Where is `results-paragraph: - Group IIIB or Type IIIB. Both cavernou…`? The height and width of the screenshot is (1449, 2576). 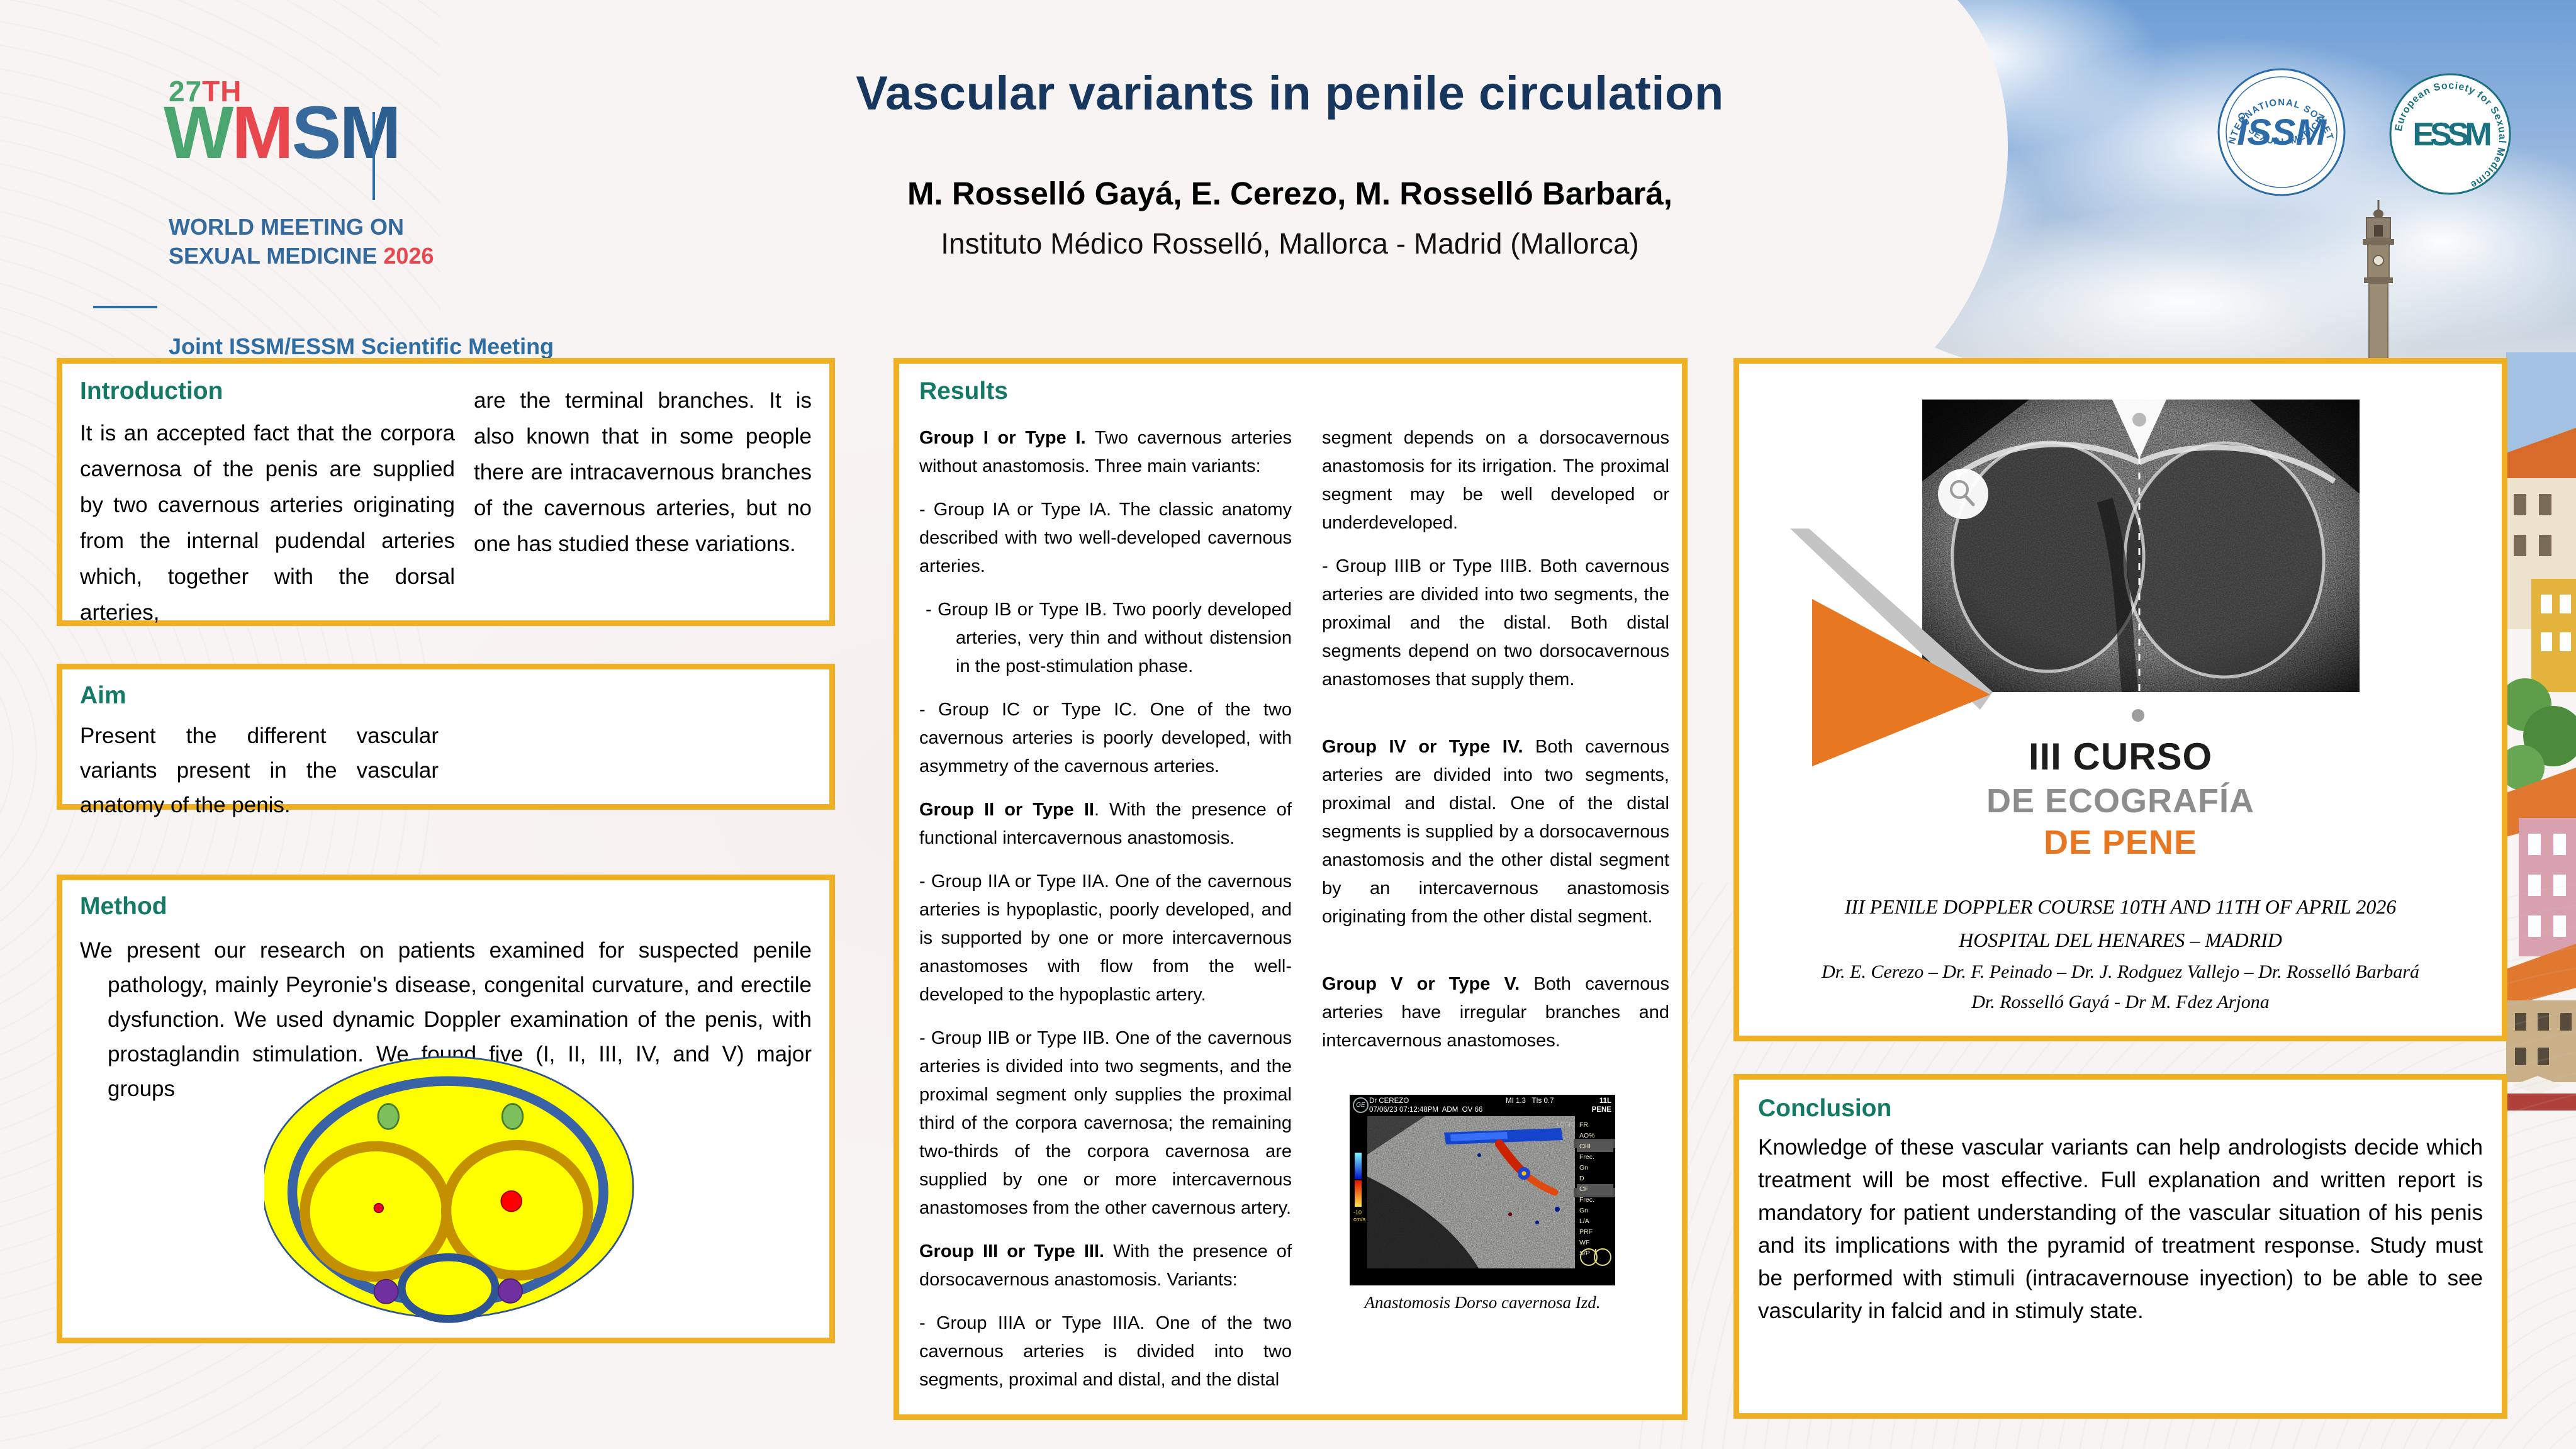 results-paragraph: - Group IIIB or Type IIIB. Both cavernou… is located at coordinates (1495, 623).